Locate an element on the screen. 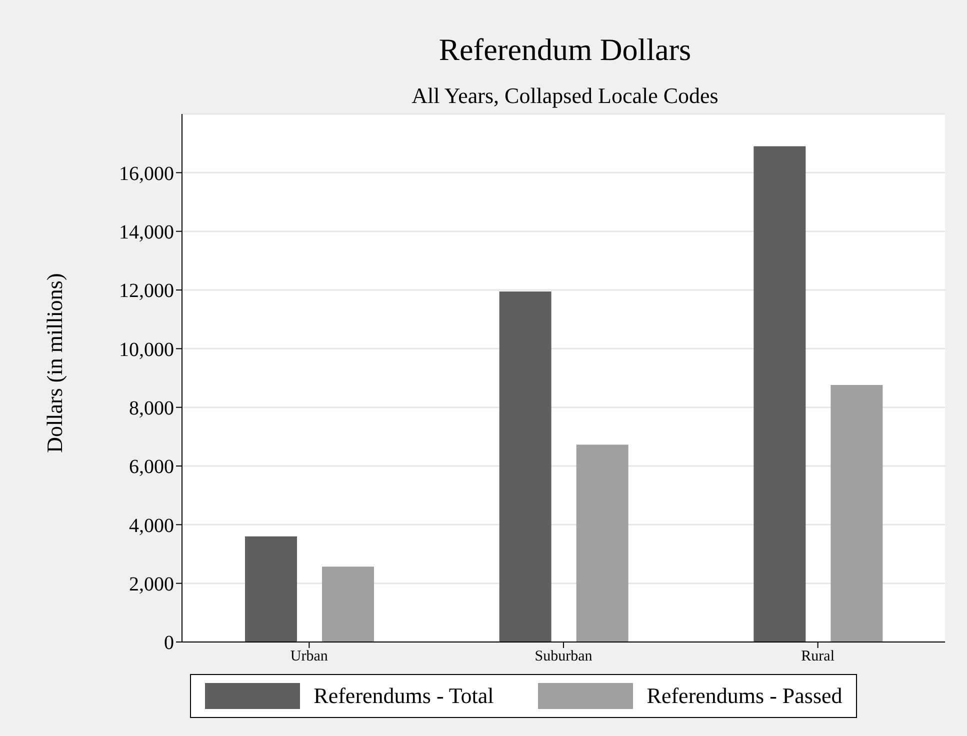 The height and width of the screenshot is (736, 967). y-tick-label: 8,000 is located at coordinates (151, 408).